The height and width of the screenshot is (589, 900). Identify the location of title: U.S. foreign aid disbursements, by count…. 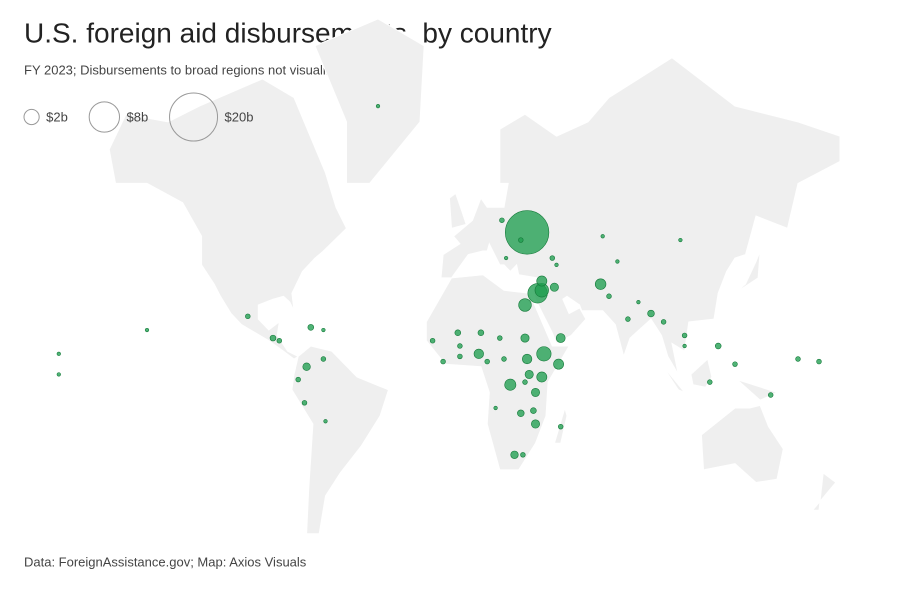
(288, 32).